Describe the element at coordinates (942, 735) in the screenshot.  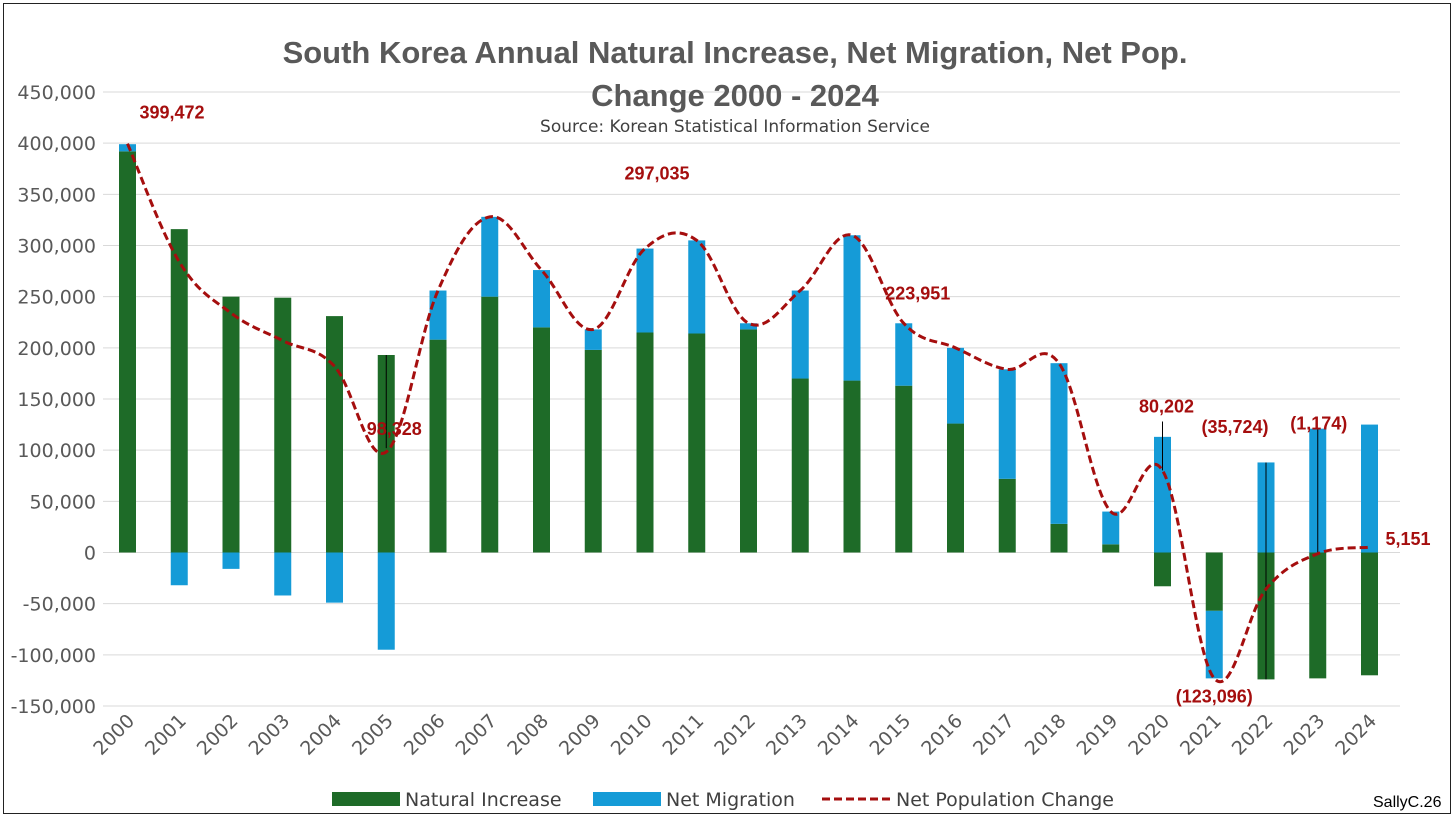
I see `x-tick-label: 2016` at that location.